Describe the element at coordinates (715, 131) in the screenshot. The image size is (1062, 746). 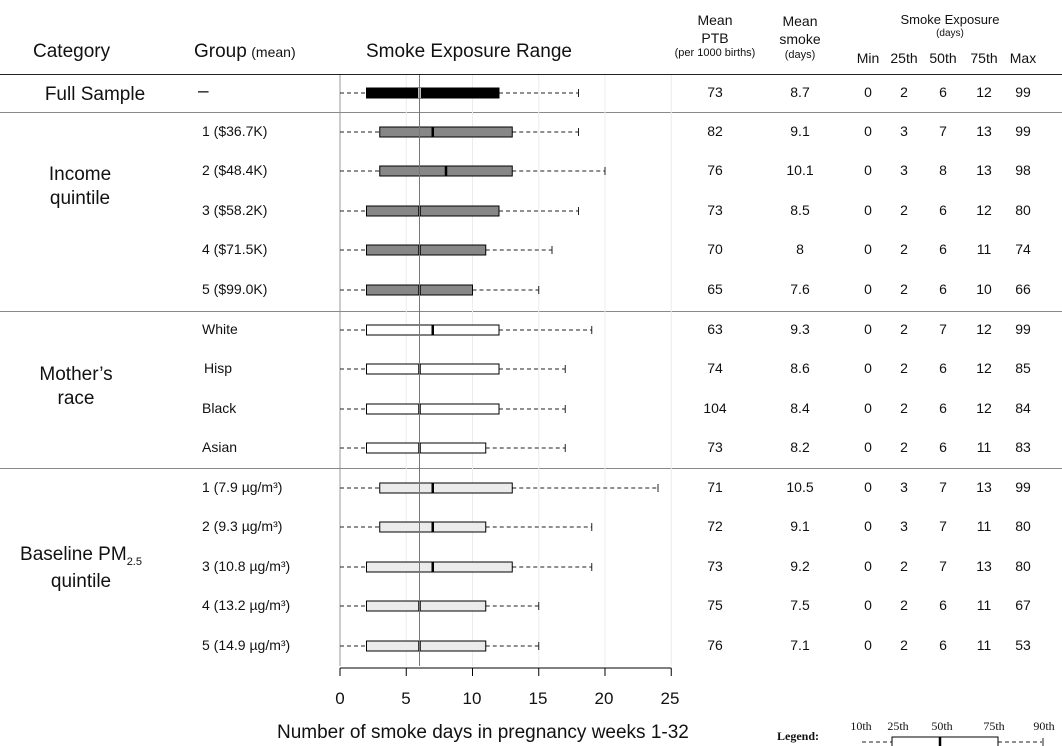
I see `cell-ptb: 82` at that location.